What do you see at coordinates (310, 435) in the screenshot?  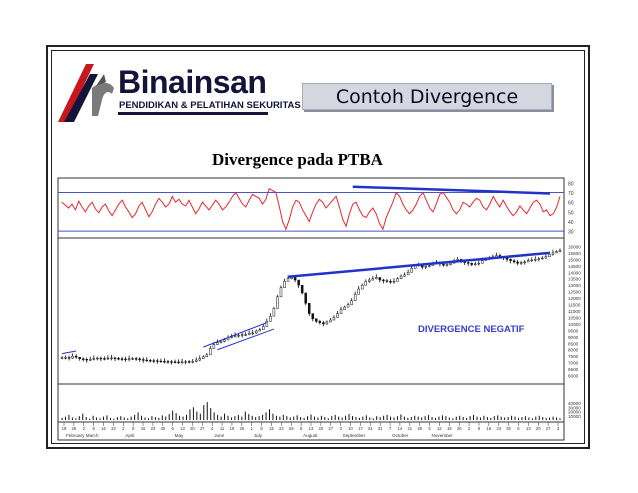 I see `x-month-label: August` at bounding box center [310, 435].